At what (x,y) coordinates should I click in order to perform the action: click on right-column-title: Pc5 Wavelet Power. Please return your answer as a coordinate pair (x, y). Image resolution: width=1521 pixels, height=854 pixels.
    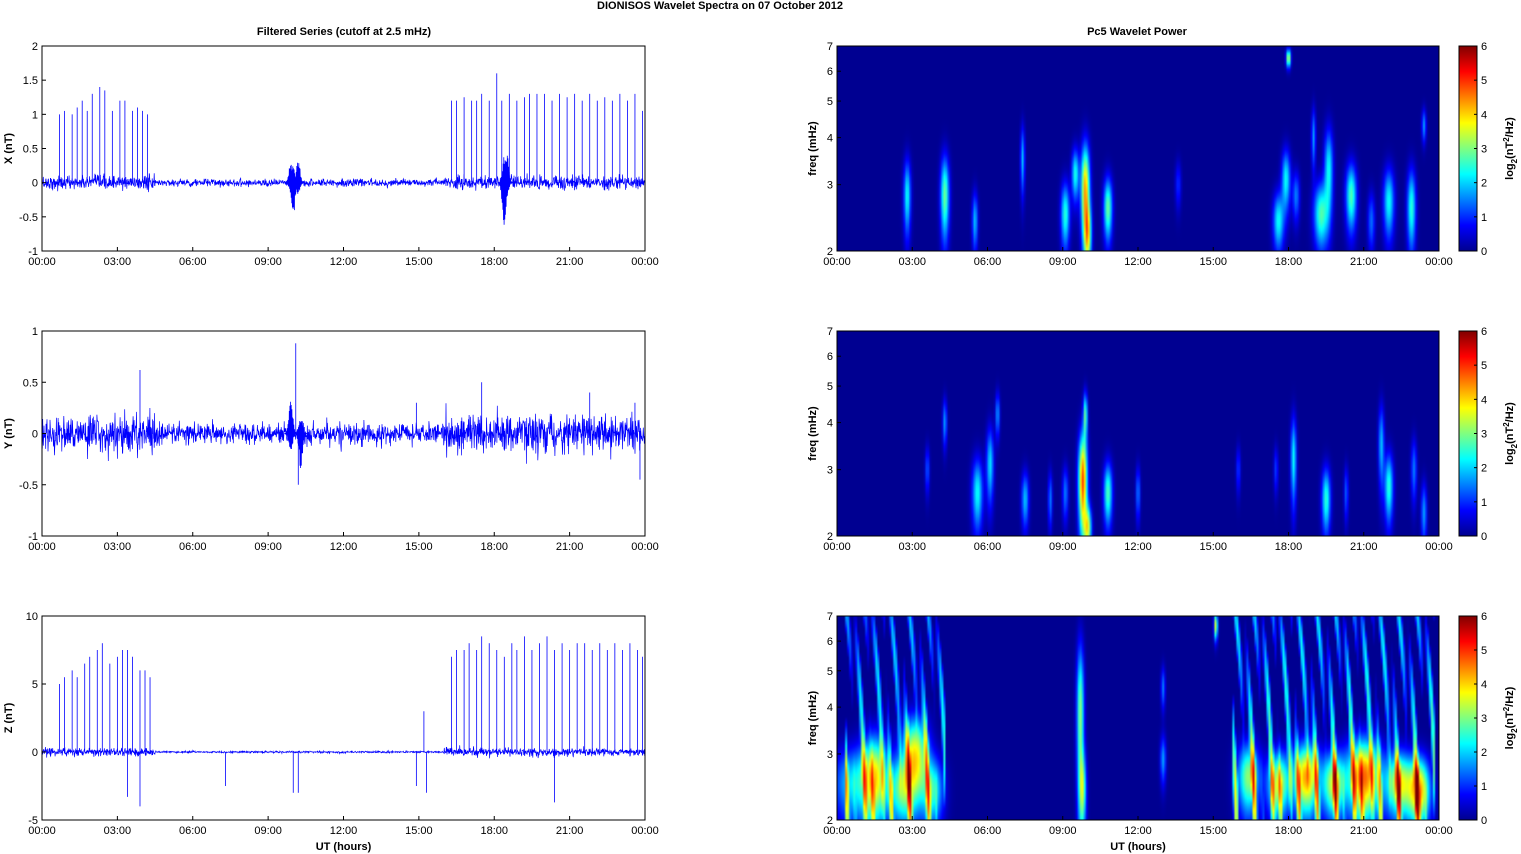
    Looking at the image, I should click on (1137, 32).